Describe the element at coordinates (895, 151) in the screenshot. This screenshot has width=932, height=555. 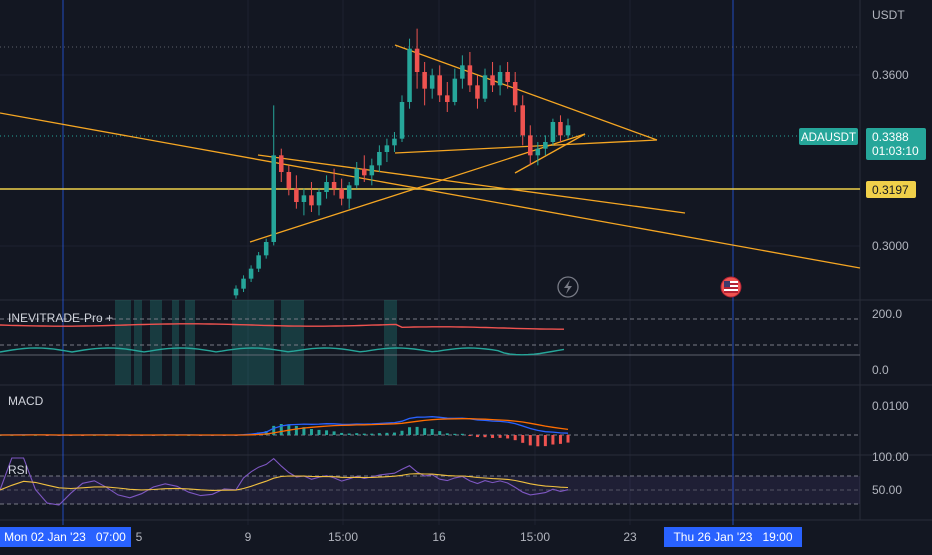
I see `countdown-label: 01:03:10` at that location.